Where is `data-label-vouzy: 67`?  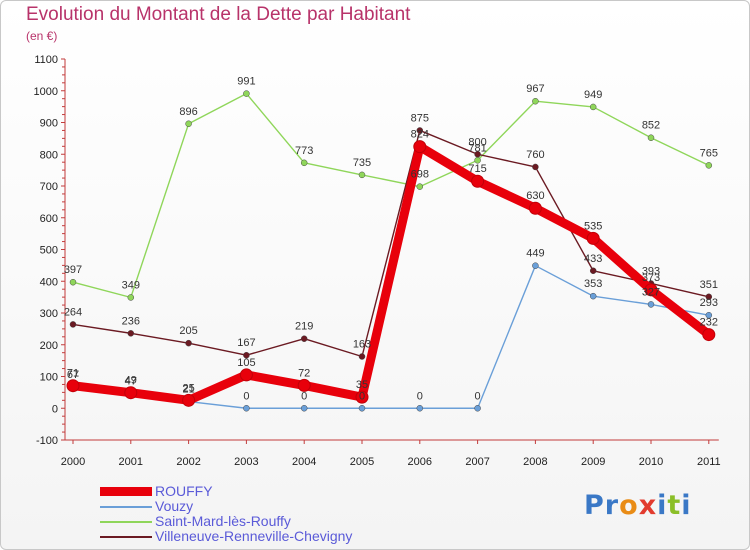
data-label-vouzy: 67 is located at coordinates (73, 375).